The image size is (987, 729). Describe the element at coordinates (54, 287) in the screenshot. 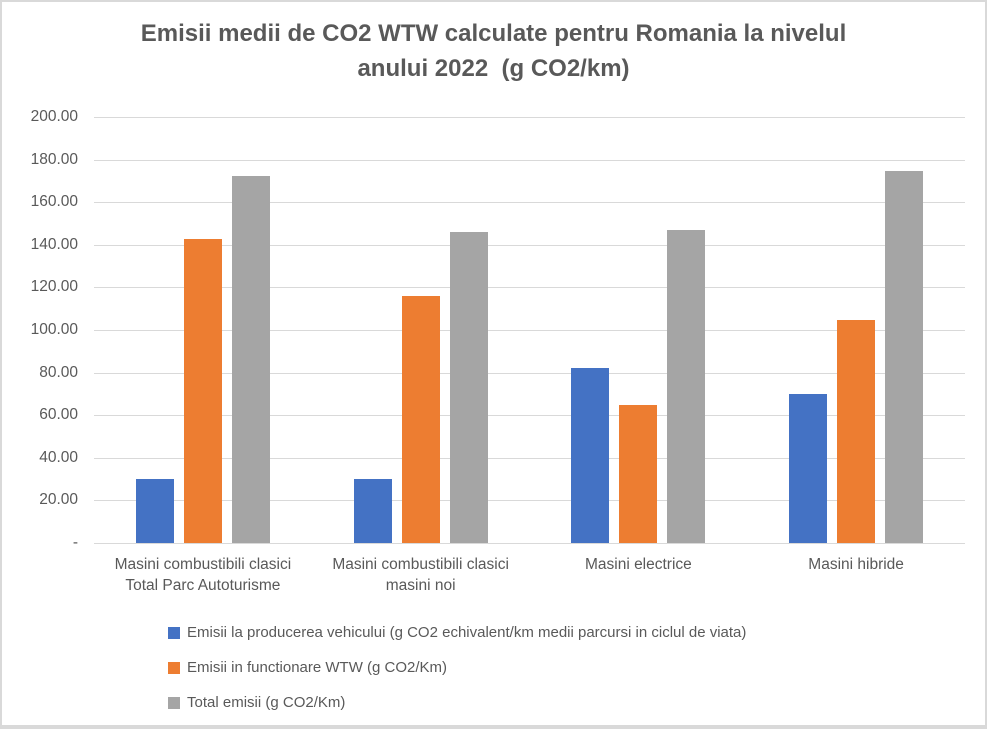

I see `y-tick-label: 120.00` at that location.